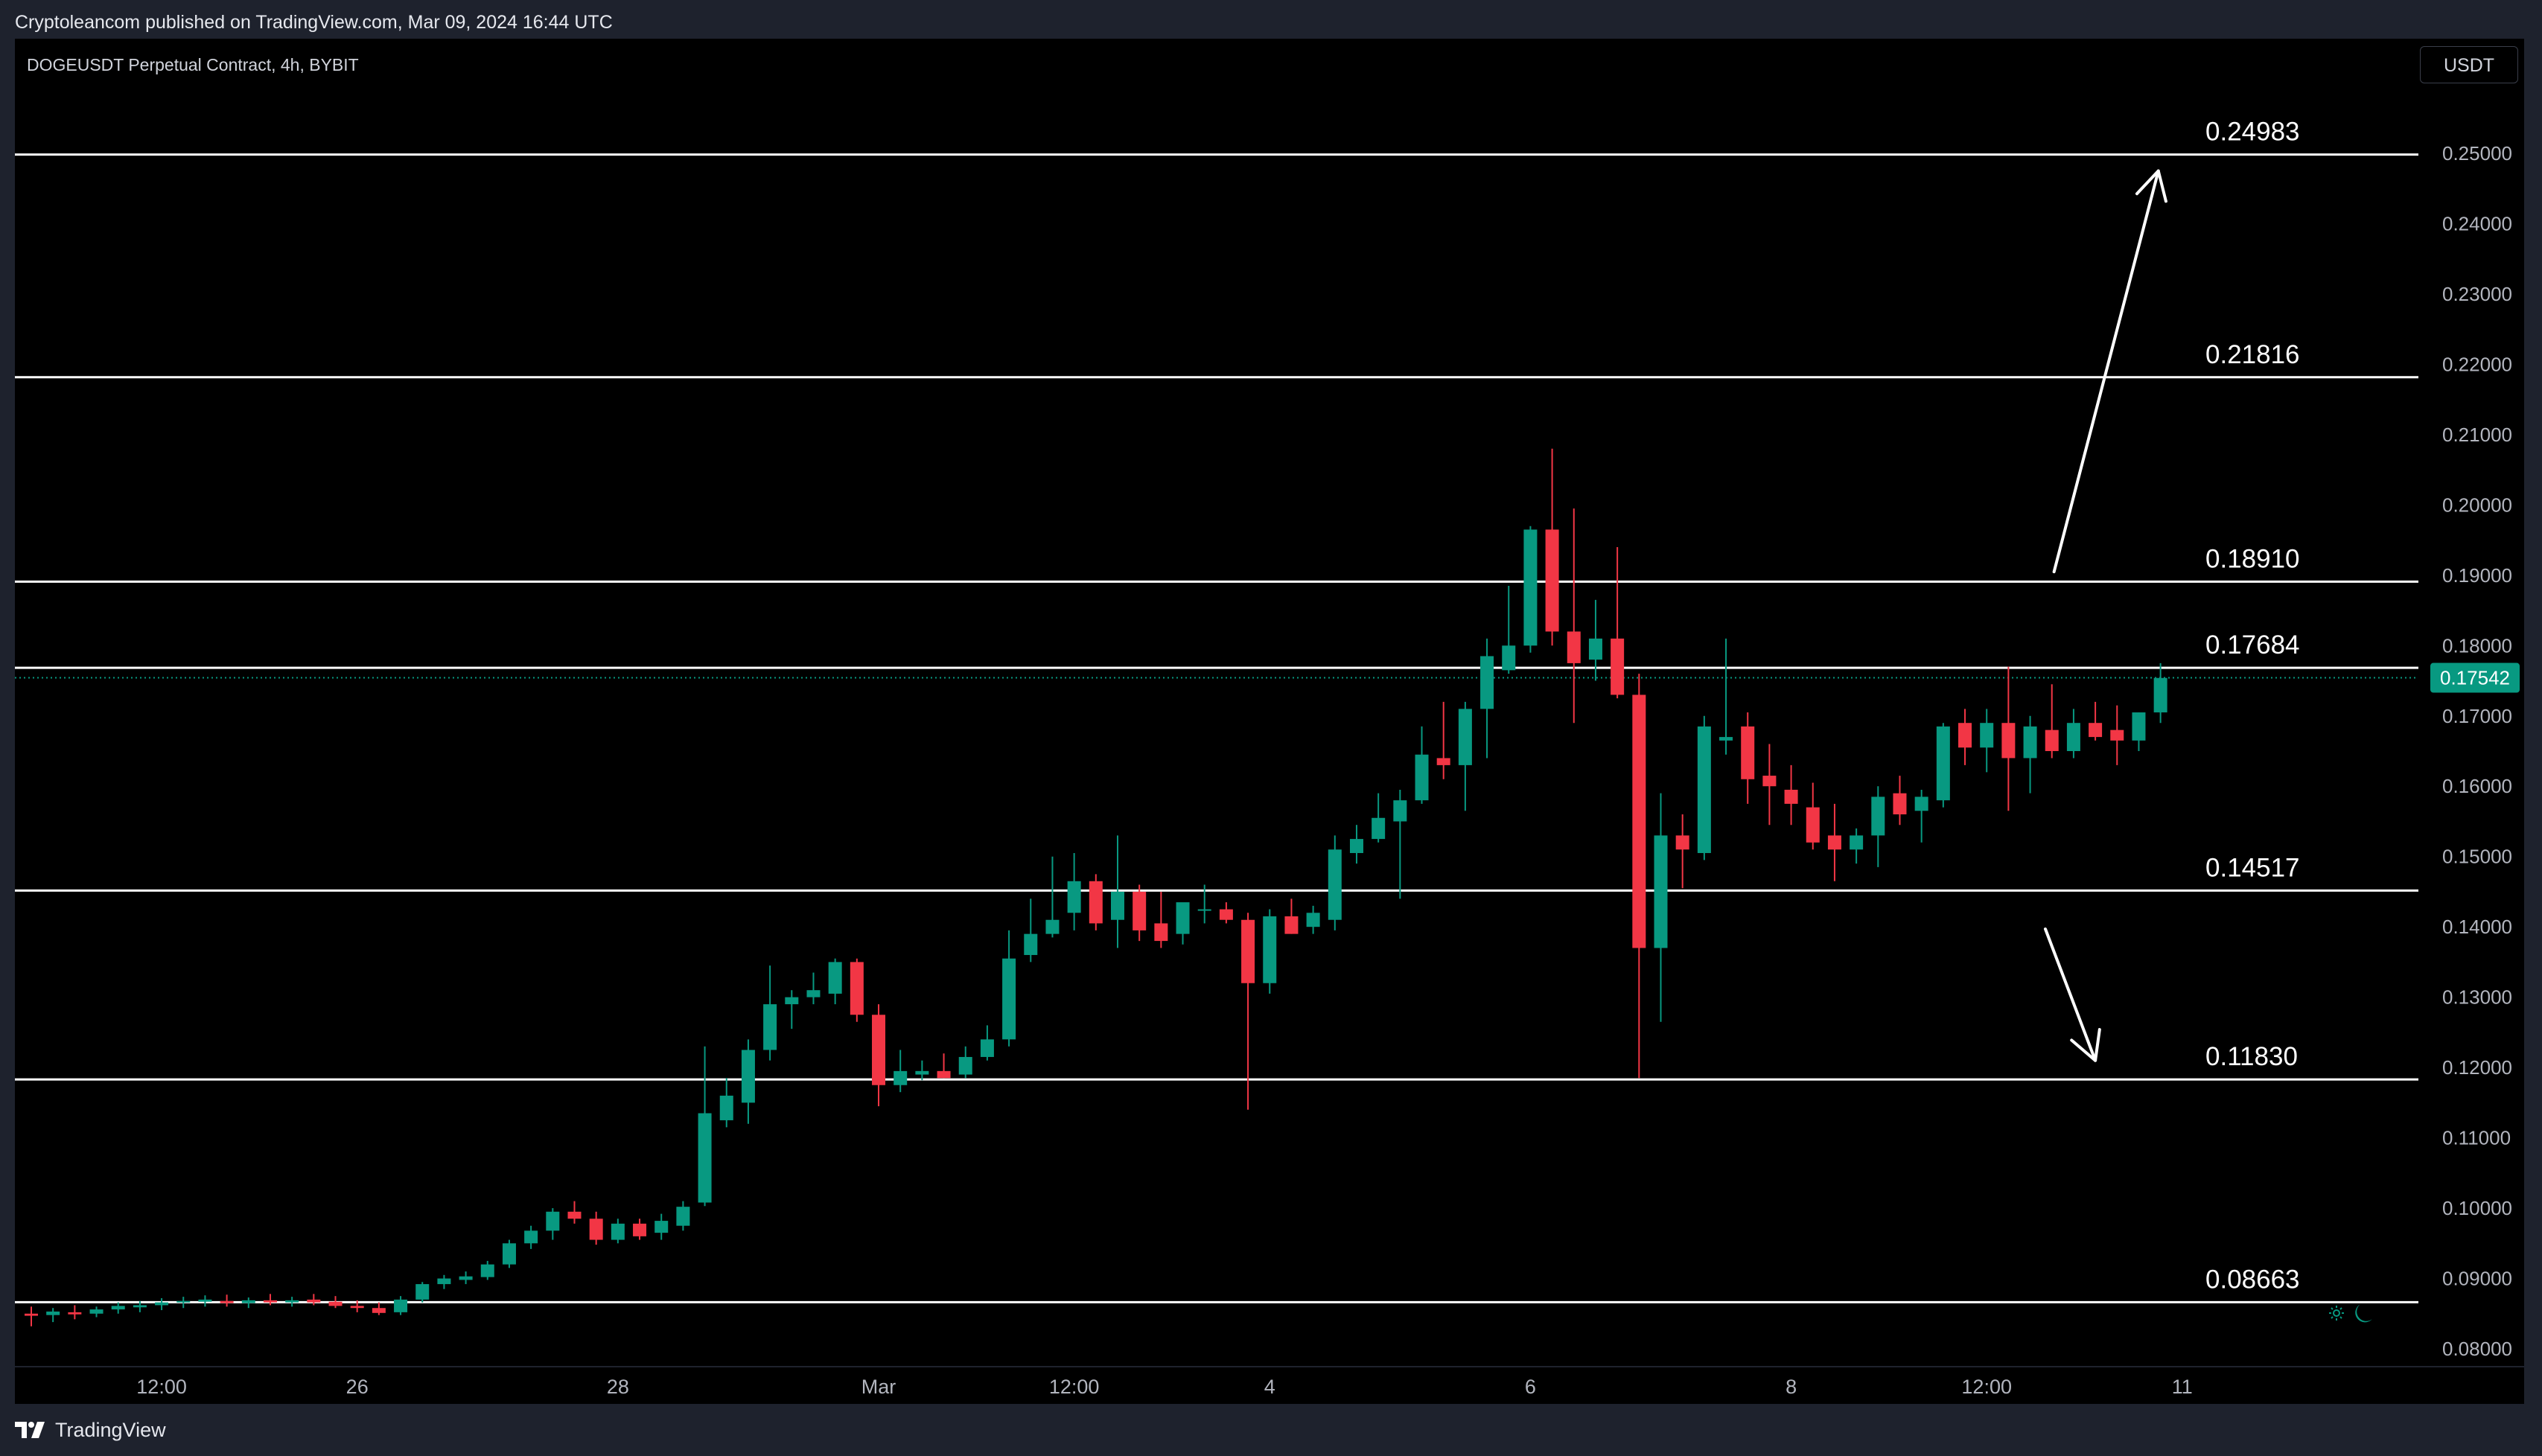 The width and height of the screenshot is (2542, 1456). Describe the element at coordinates (2352, 1313) in the screenshot. I see `session-moon-icon` at that location.